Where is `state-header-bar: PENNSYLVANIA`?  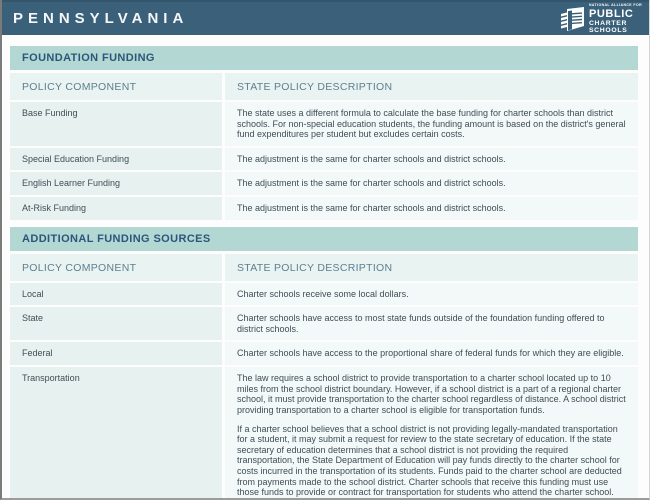
state-header-bar: PENNSYLVANIA is located at coordinates (325, 17).